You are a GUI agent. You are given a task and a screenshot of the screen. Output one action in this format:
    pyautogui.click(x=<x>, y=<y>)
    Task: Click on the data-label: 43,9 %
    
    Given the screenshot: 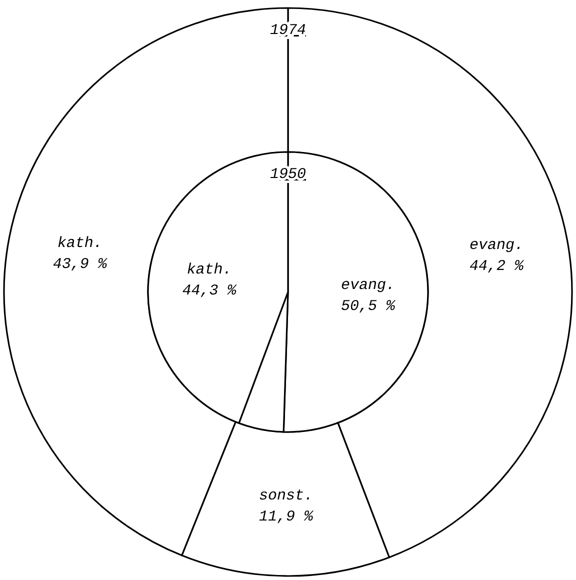 What is the action you would take?
    pyautogui.click(x=80, y=265)
    